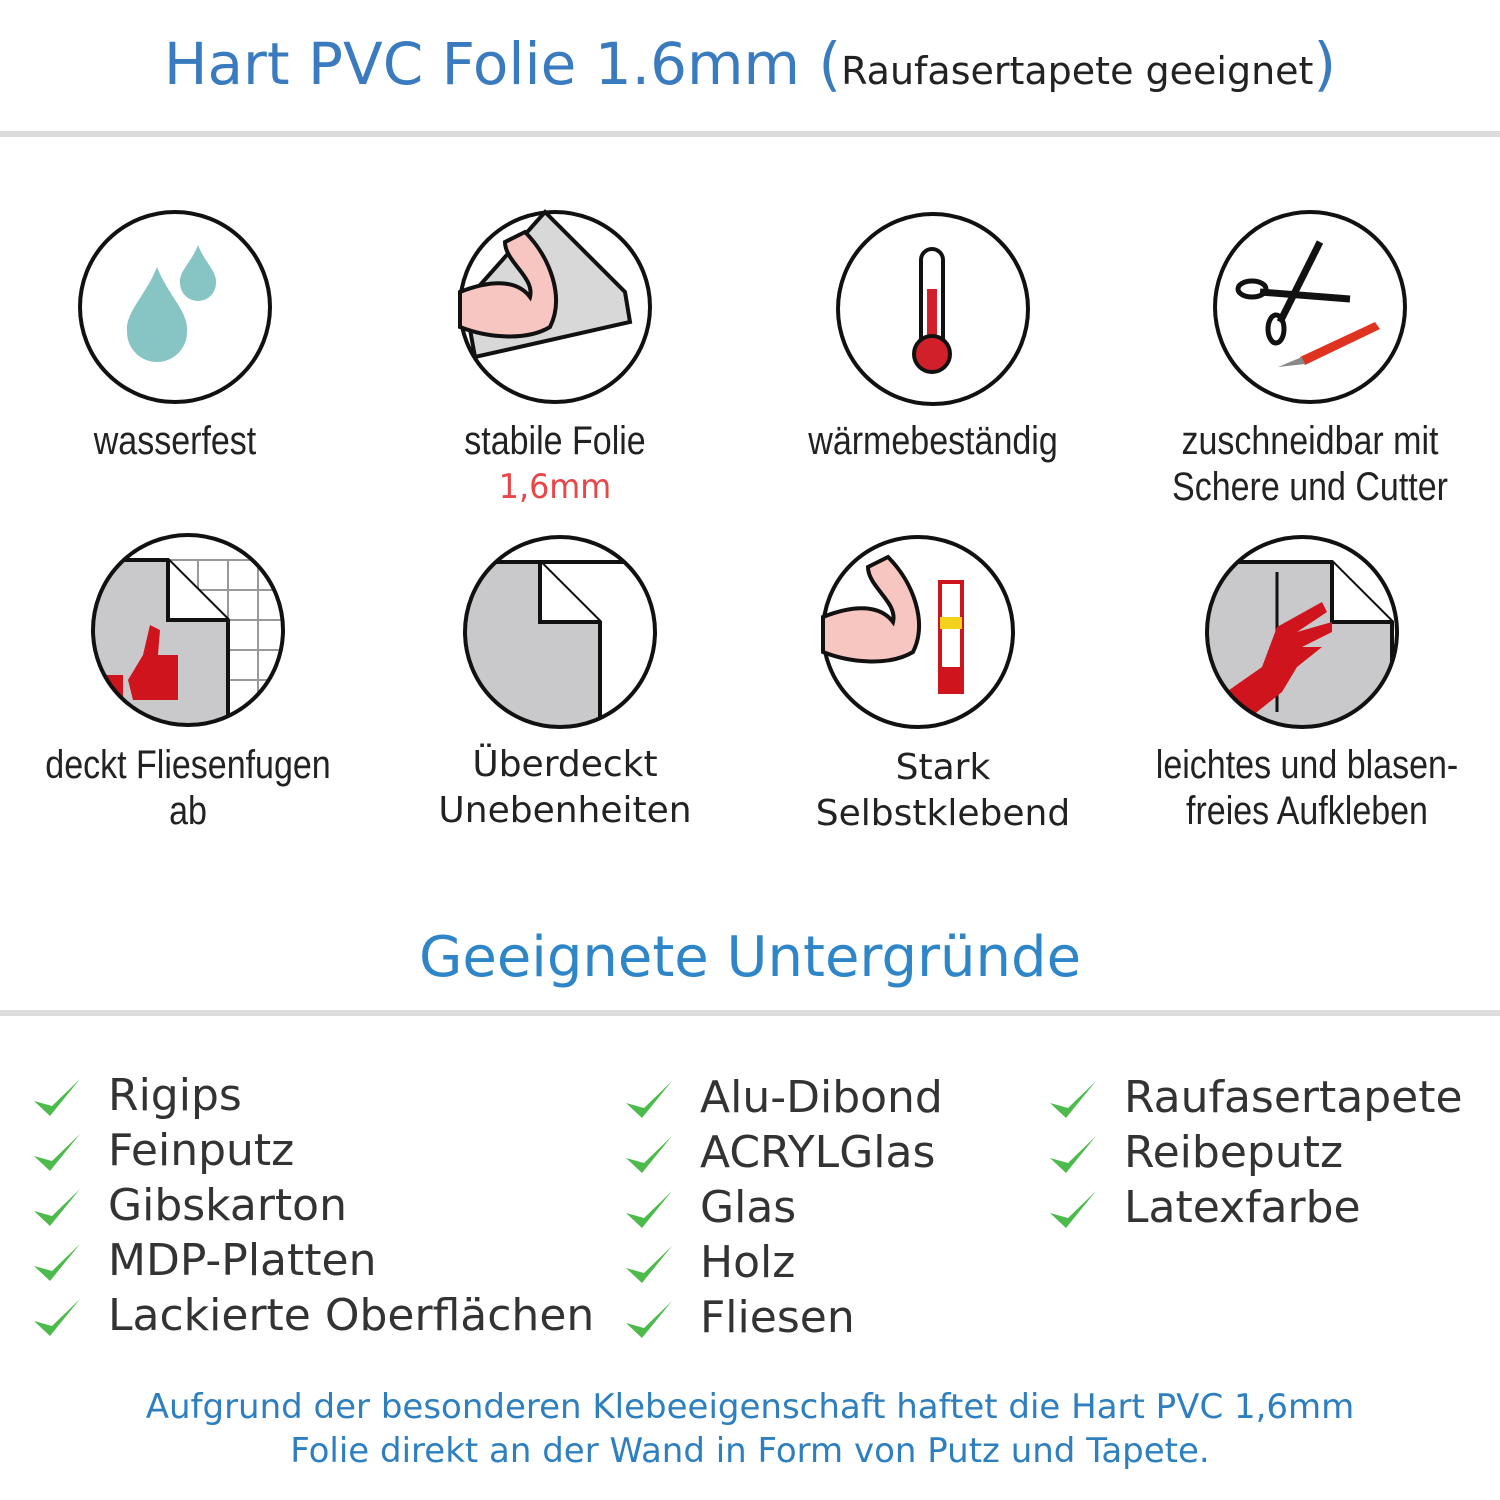  I want to click on surface-item: Latexfarbe, so click(1255, 1207).